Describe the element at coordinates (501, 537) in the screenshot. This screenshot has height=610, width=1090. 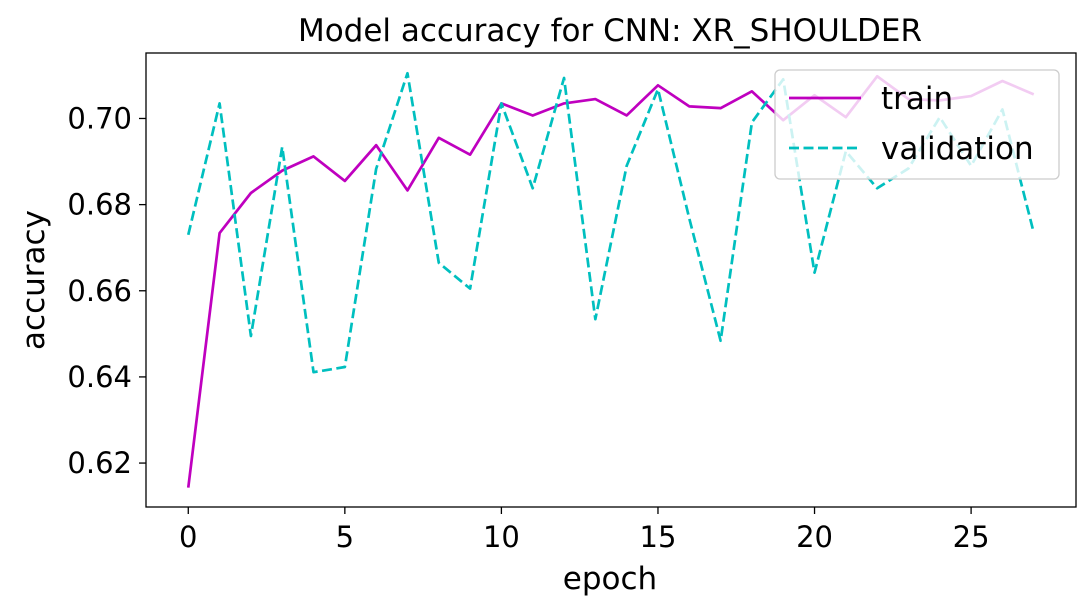
I see `x-tick-label: 10` at that location.